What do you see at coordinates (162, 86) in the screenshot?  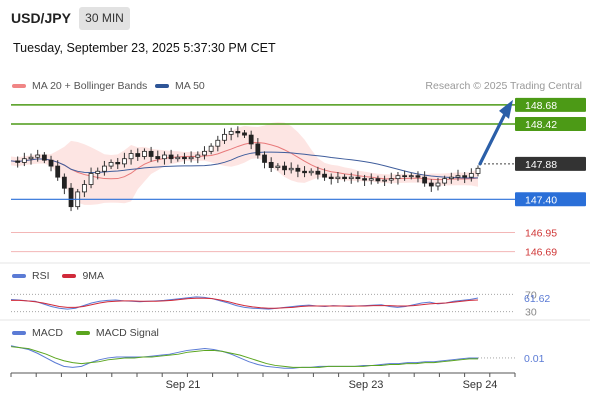 I see `ma50-swatch` at bounding box center [162, 86].